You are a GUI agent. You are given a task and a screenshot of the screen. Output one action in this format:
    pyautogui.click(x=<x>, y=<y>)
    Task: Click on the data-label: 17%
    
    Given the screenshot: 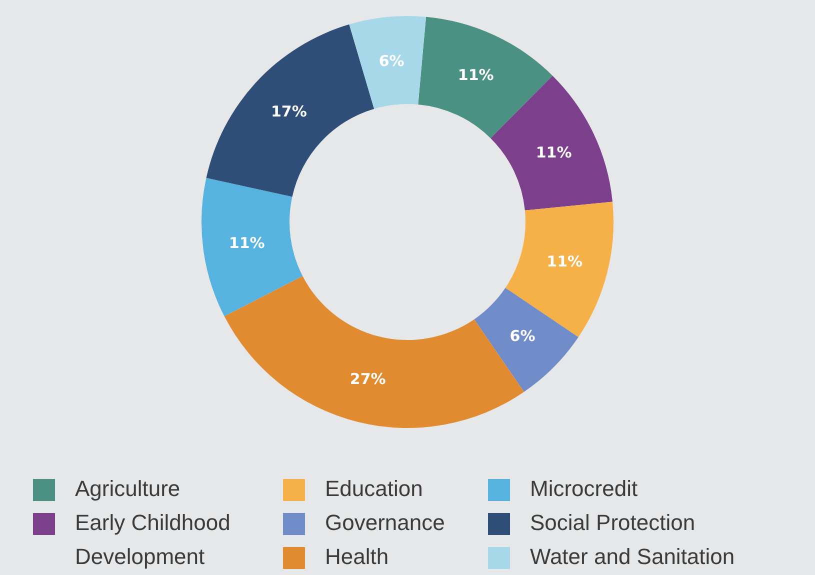 What is the action you would take?
    pyautogui.click(x=288, y=111)
    